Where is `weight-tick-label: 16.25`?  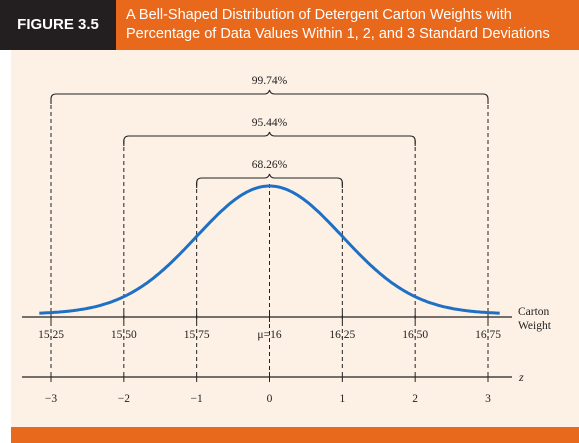
weight-tick-label: 16.25 is located at coordinates (342, 335).